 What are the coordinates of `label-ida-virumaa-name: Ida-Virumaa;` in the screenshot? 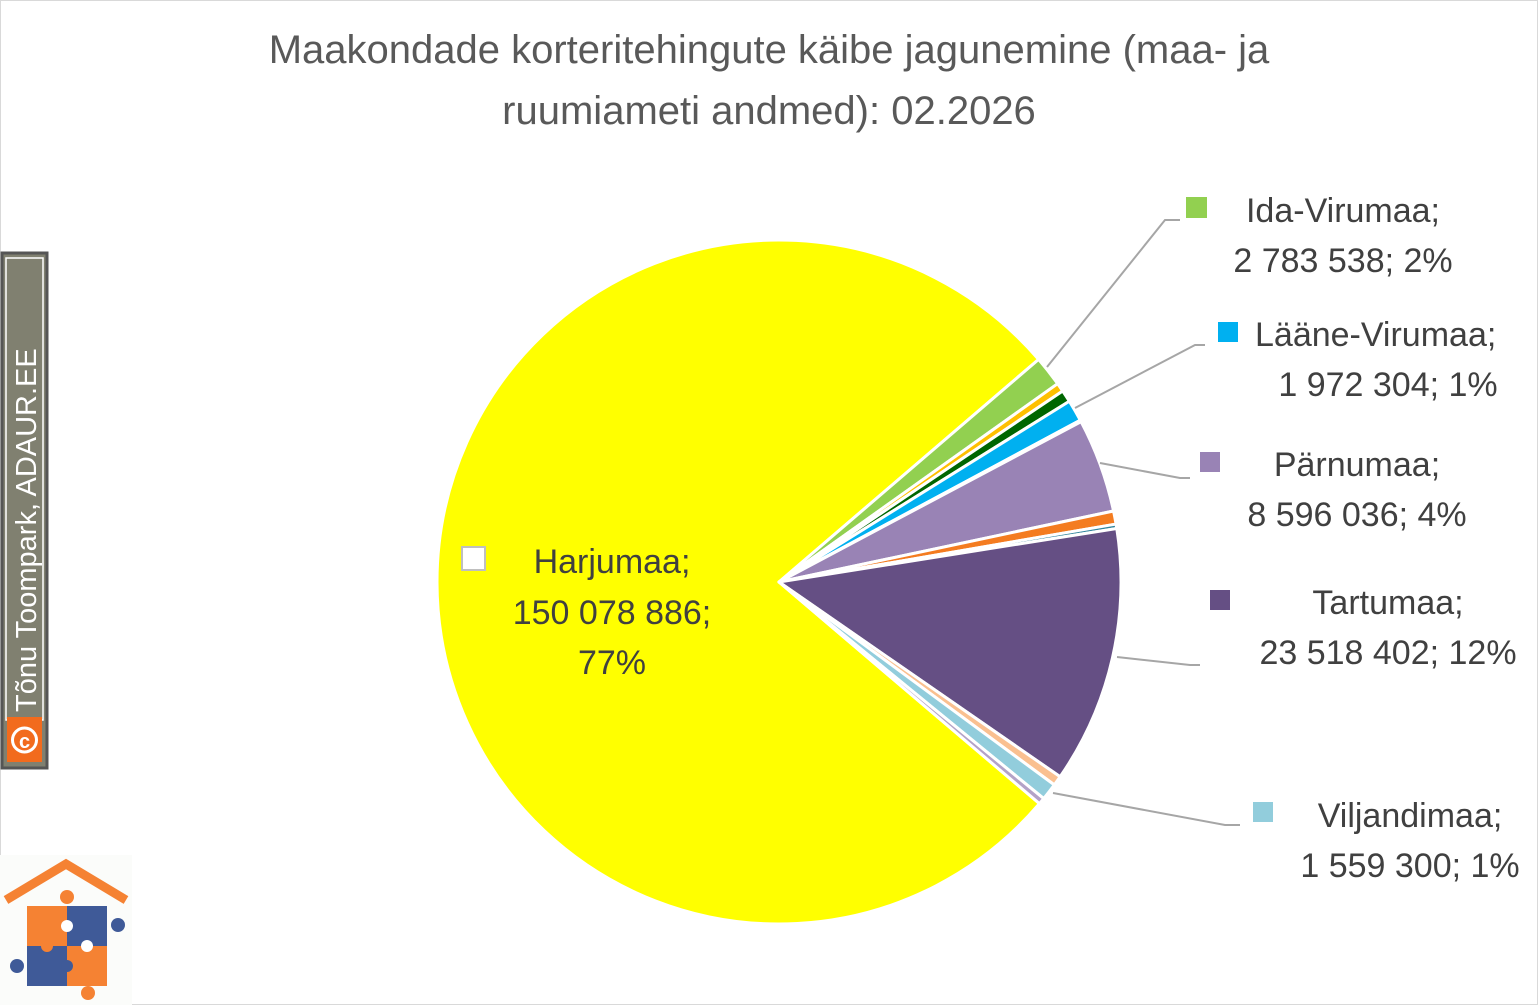 It's located at (1343, 211).